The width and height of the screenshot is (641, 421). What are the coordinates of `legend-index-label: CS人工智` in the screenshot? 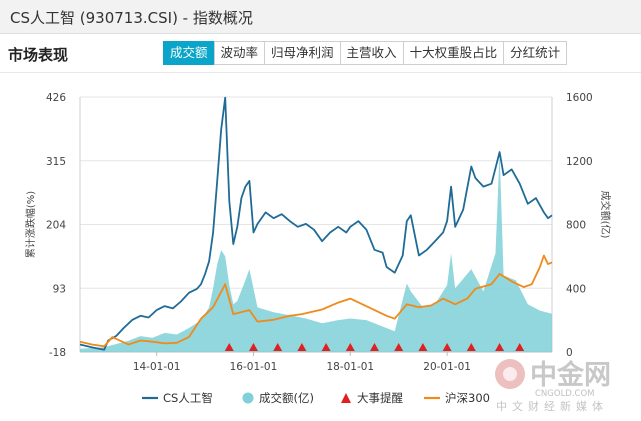 It's located at (188, 398).